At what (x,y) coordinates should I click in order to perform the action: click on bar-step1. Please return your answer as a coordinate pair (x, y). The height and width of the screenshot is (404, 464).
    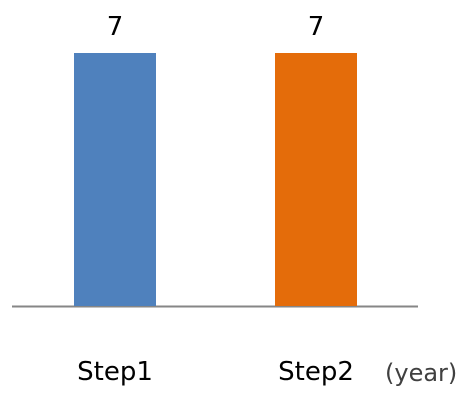
    Looking at the image, I should click on (115, 179).